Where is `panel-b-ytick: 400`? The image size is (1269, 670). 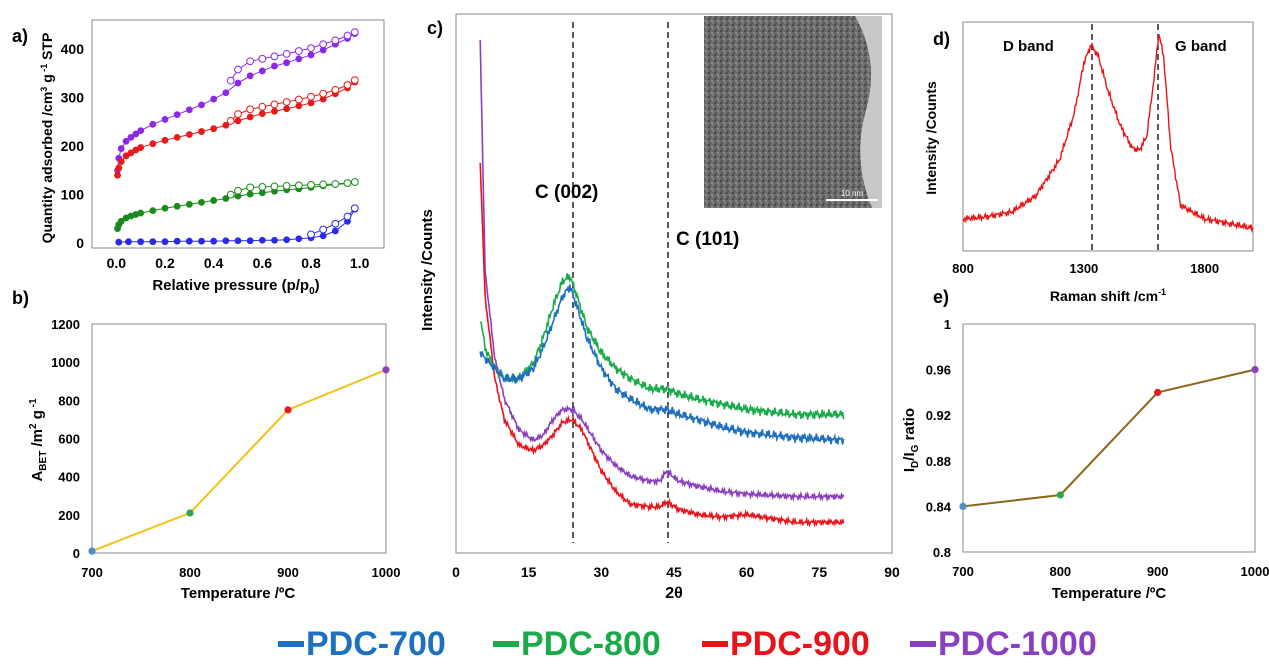
panel-b-ytick: 400 is located at coordinates (69, 477).